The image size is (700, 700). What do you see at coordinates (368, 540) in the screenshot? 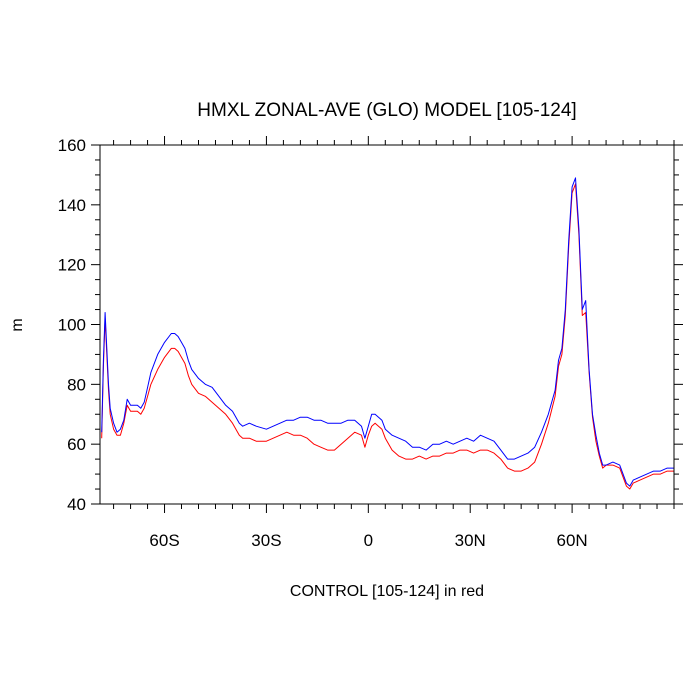
I see `x-tick-label: 0` at bounding box center [368, 540].